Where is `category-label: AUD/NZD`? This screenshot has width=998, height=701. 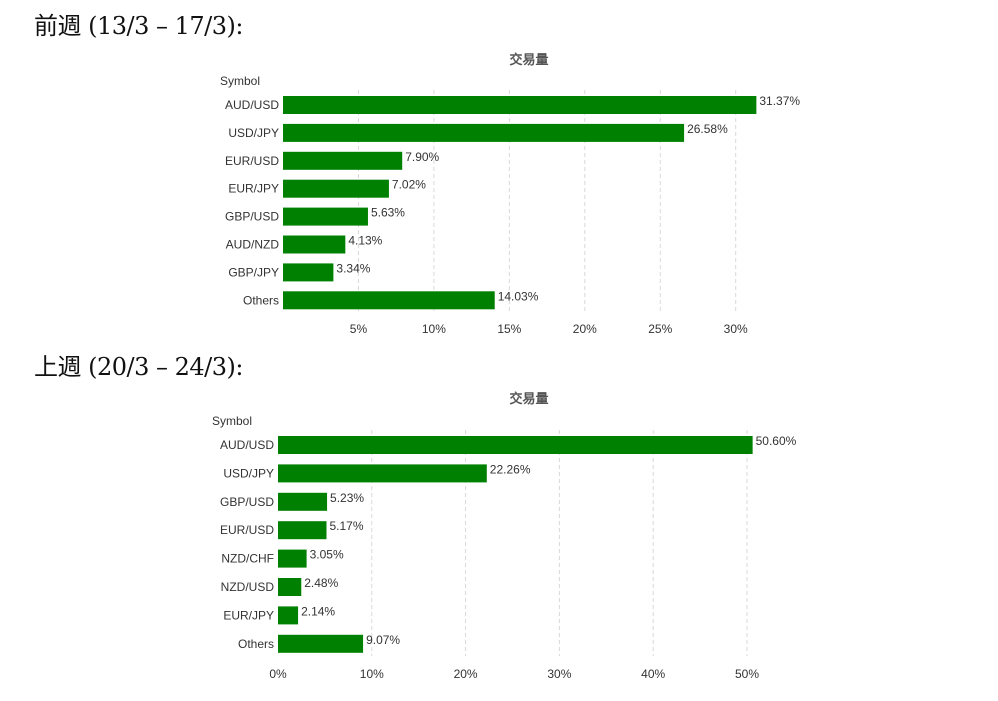
category-label: AUD/NZD is located at coordinates (253, 245).